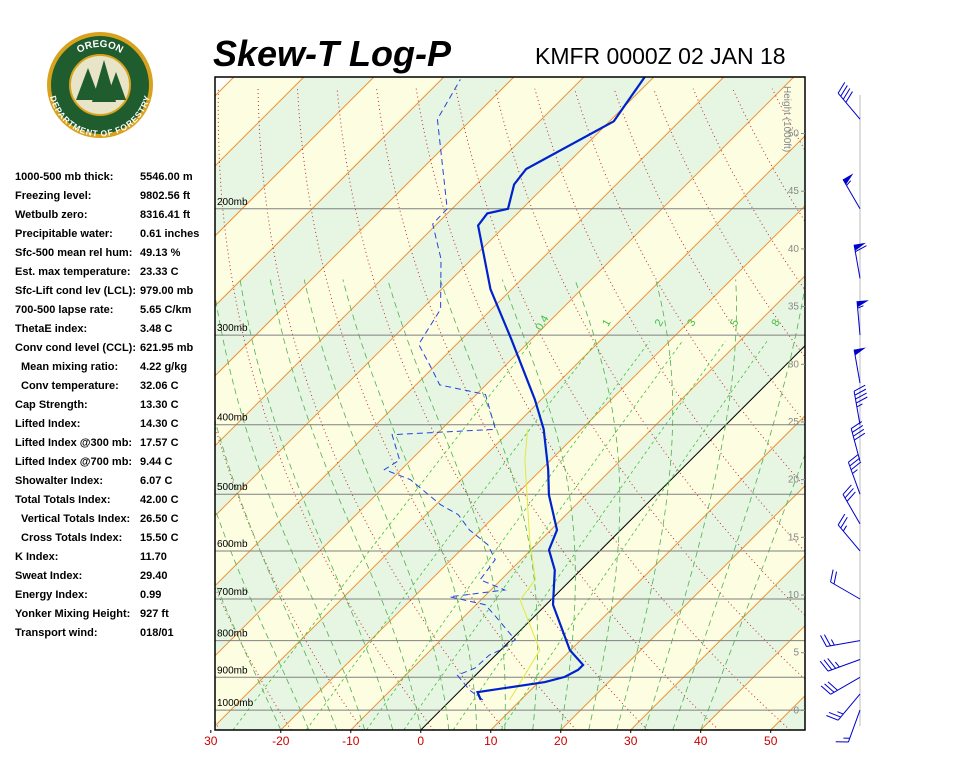 This screenshot has height=768, width=960. What do you see at coordinates (659, 322) in the screenshot?
I see `mixing-ratio-label: 2` at bounding box center [659, 322].